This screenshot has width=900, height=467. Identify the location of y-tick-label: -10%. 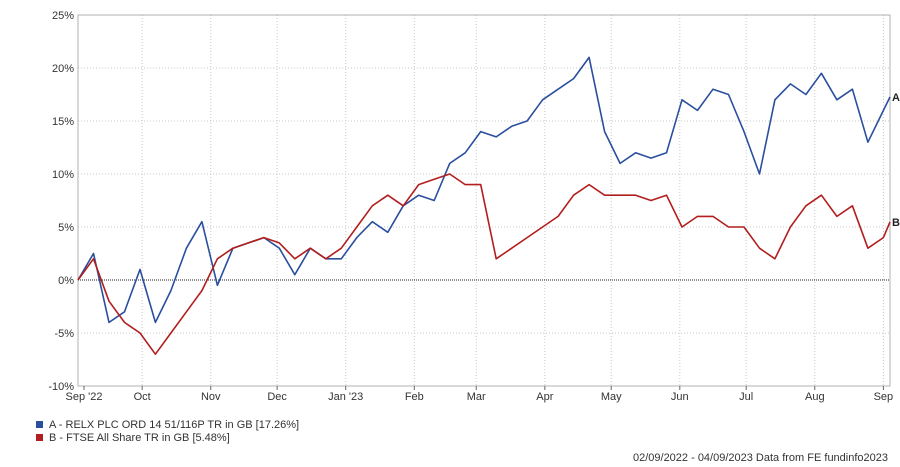
(61, 387).